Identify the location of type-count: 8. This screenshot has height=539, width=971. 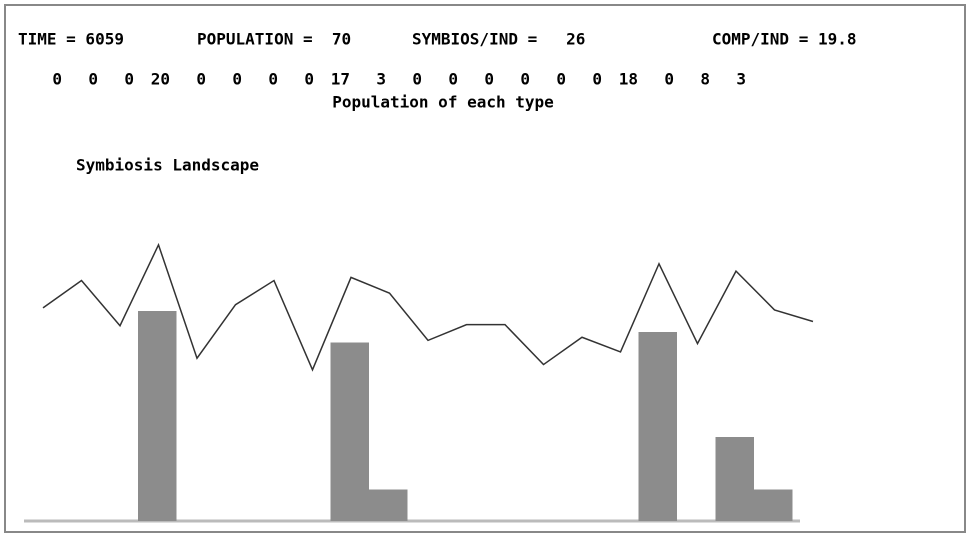
(705, 79).